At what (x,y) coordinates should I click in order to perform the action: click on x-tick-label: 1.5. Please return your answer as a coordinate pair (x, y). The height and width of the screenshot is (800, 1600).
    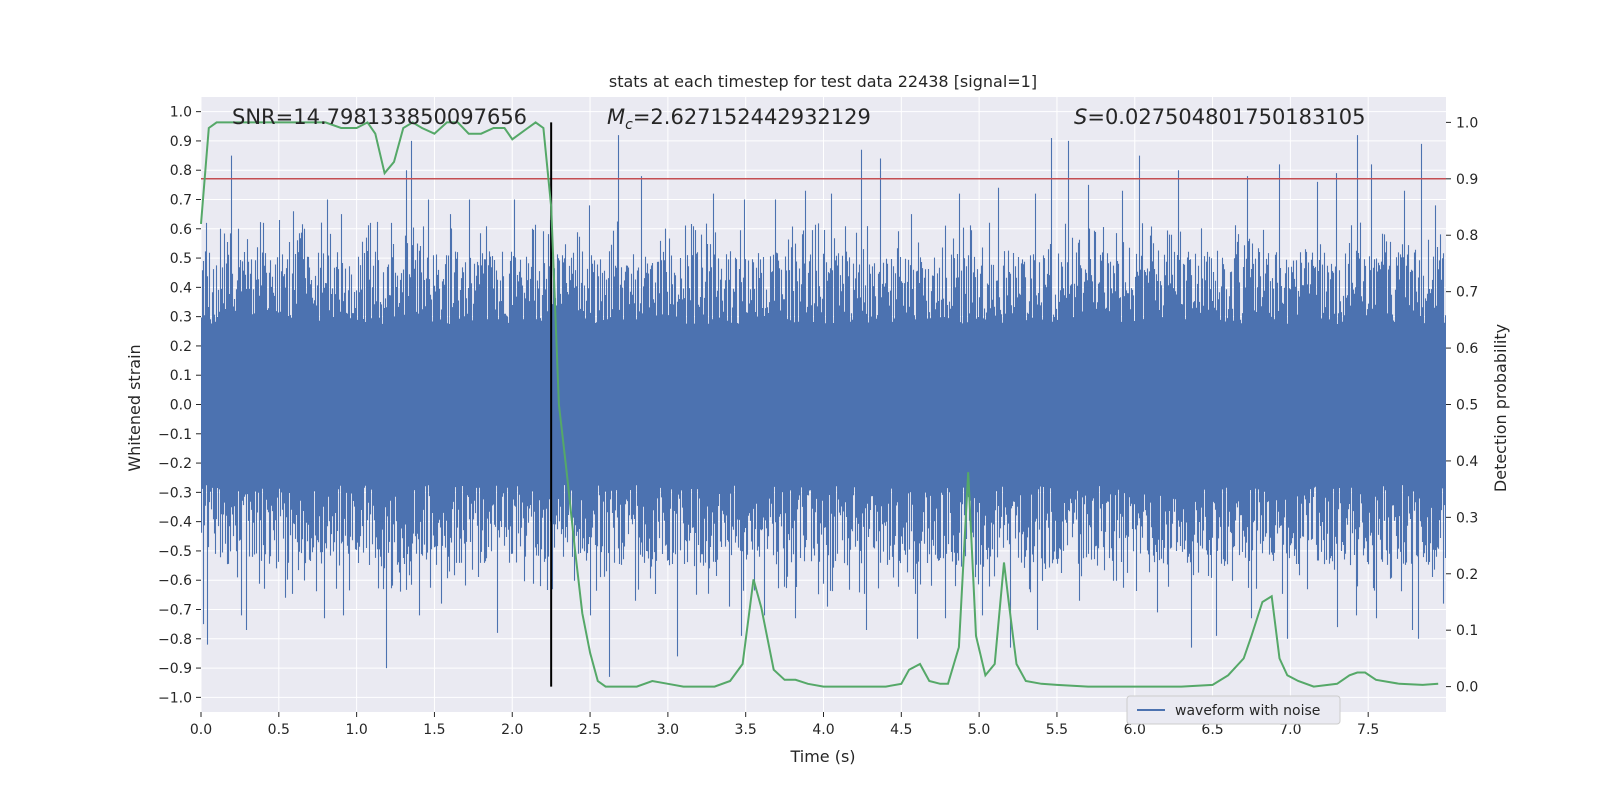
    Looking at the image, I should click on (434, 730).